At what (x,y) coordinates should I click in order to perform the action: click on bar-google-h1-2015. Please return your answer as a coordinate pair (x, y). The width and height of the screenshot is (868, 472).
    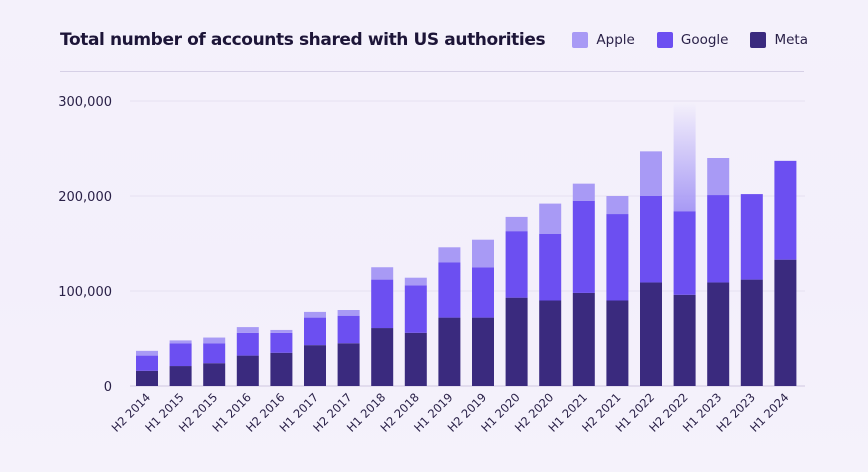
    Looking at the image, I should click on (180, 355).